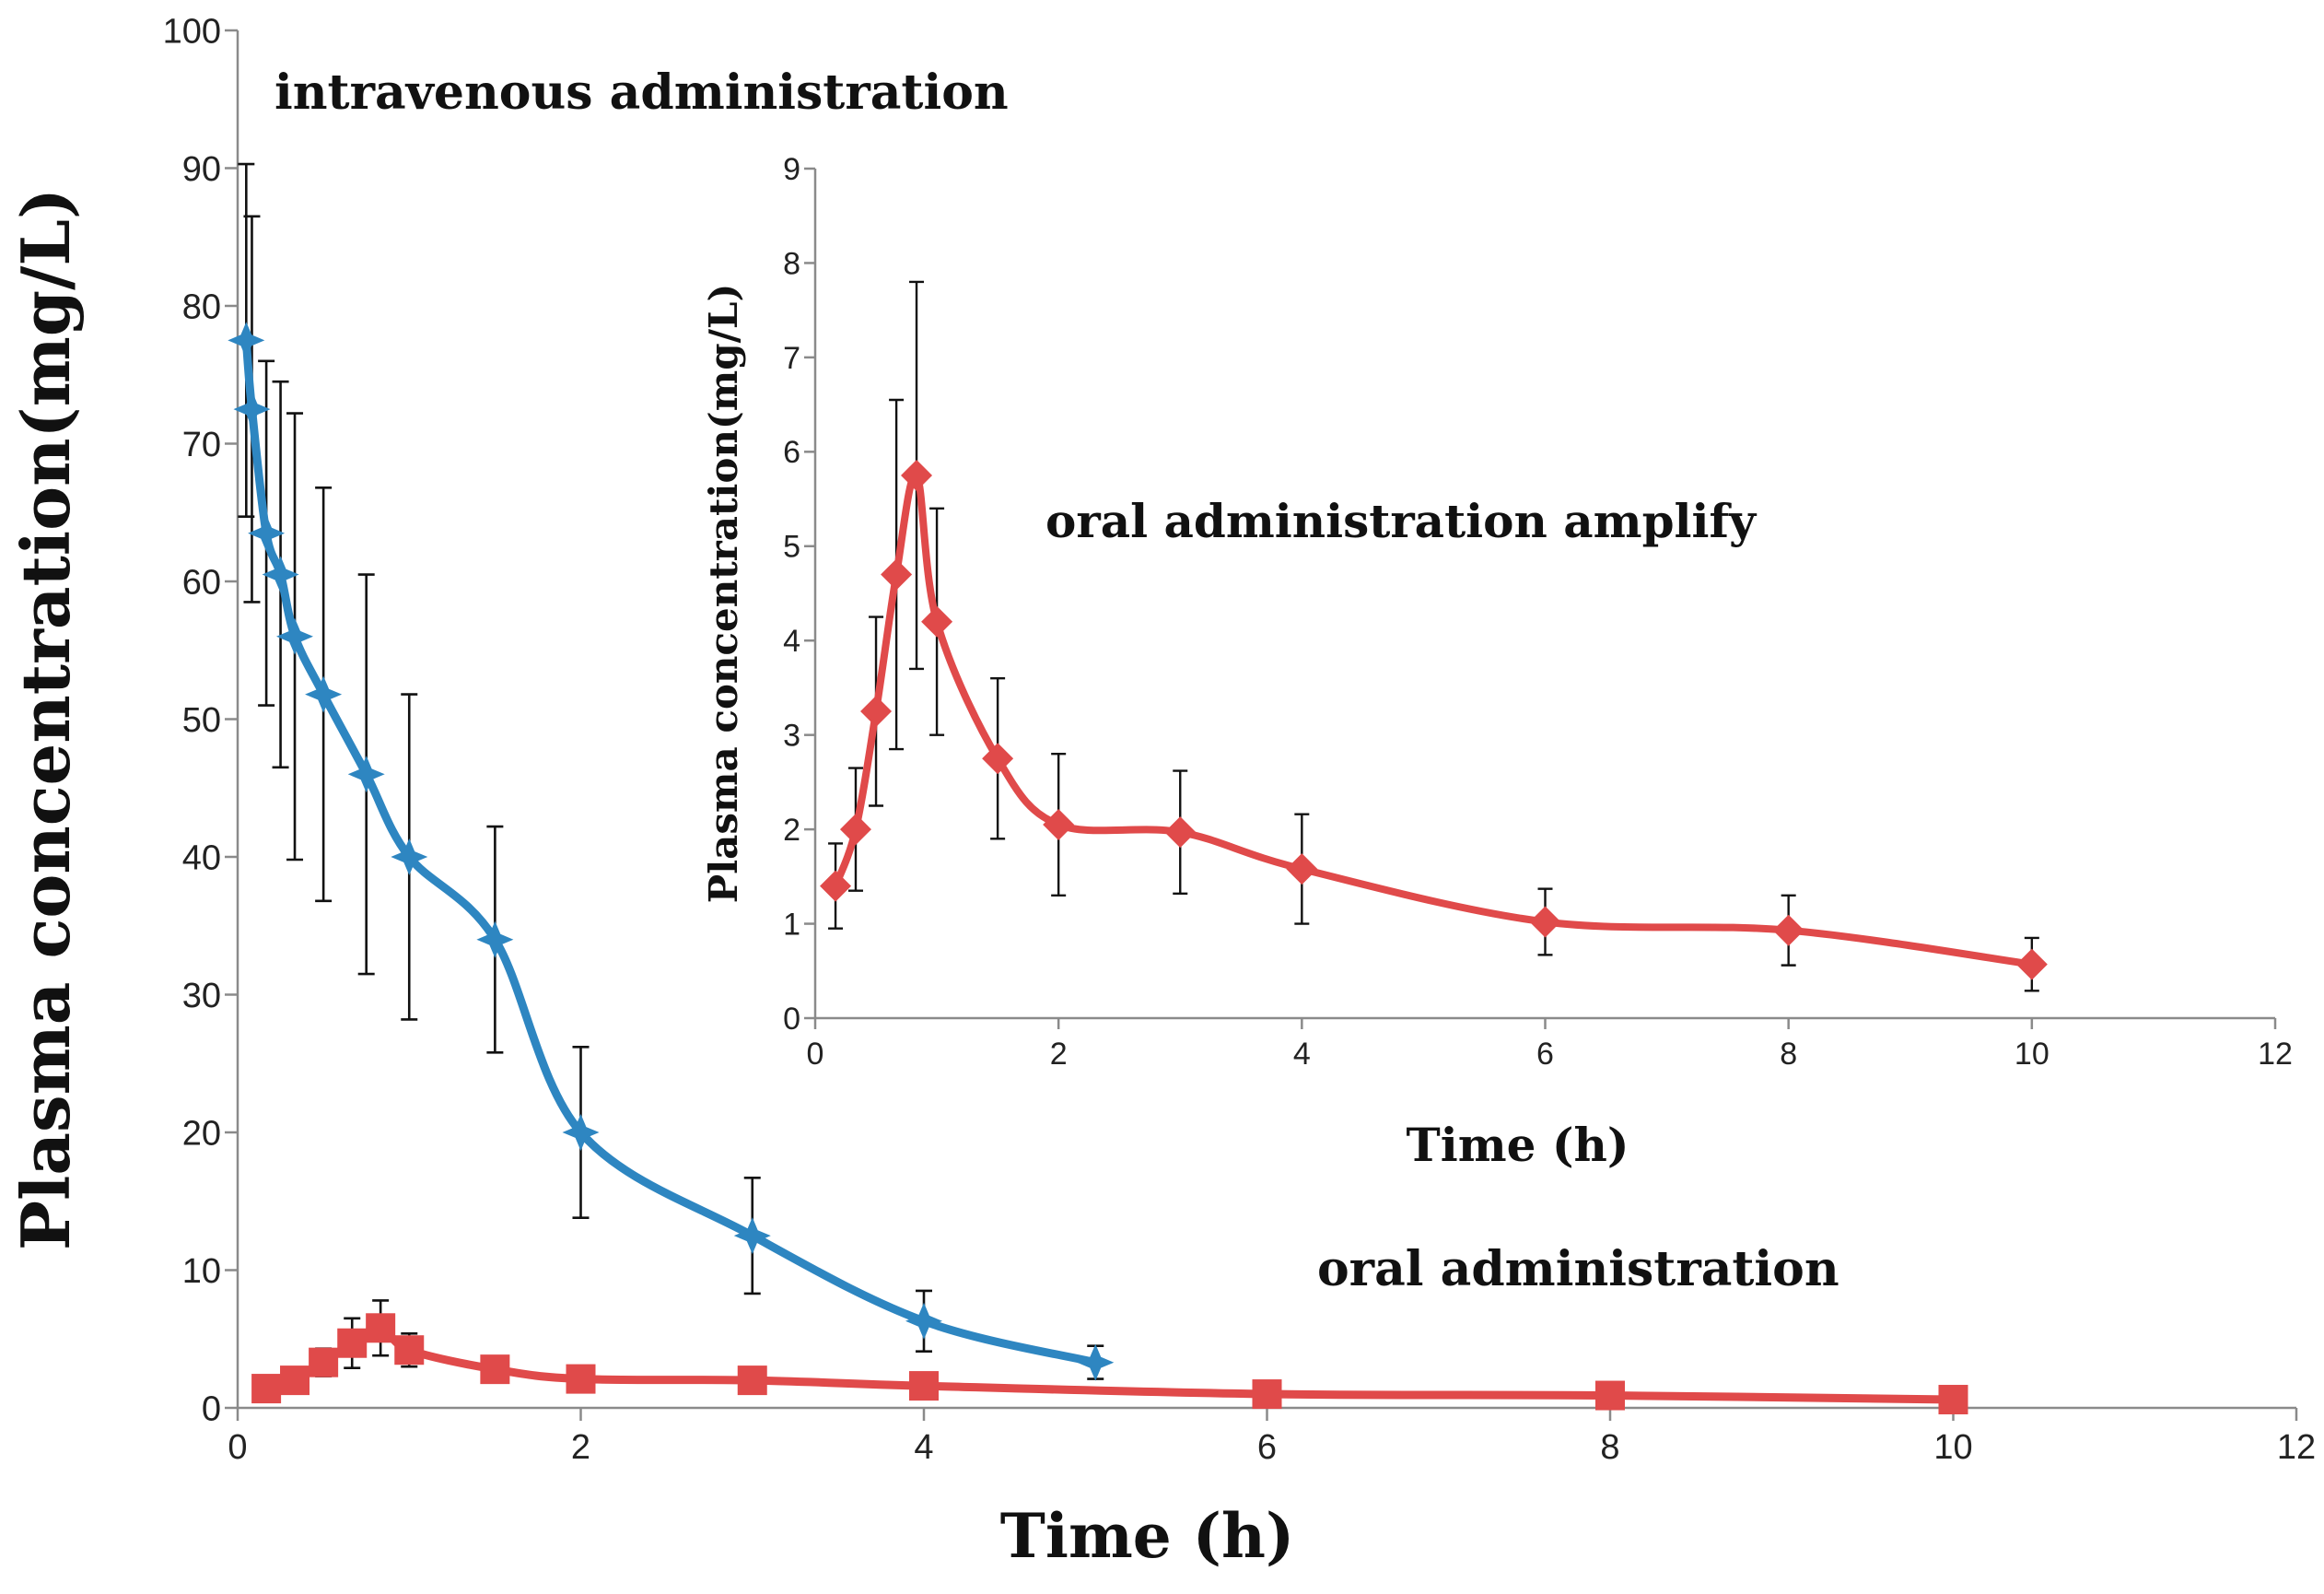 This screenshot has height=1594, width=2324. What do you see at coordinates (201, 583) in the screenshot?
I see `main-y-tick-label: 60` at bounding box center [201, 583].